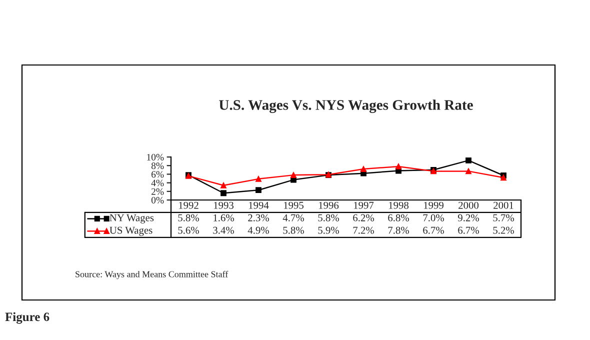  Describe the element at coordinates (157, 166) in the screenshot. I see `y-tick-label: 8%` at that location.